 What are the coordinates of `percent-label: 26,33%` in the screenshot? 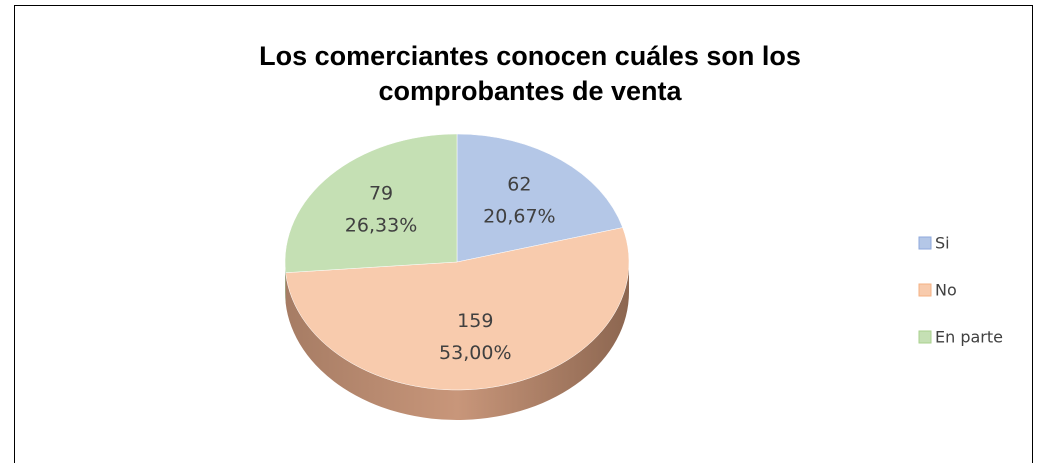 It's located at (381, 226).